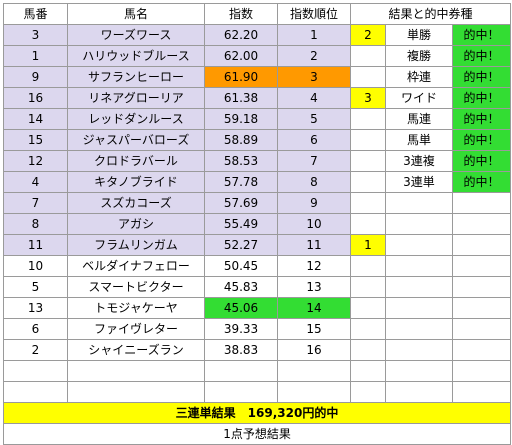 The width and height of the screenshot is (512, 445). Describe the element at coordinates (257, 119) in the screenshot. I see `table-row: 14 レッドダンルース 59.18 5 馬連 的中！` at that location.